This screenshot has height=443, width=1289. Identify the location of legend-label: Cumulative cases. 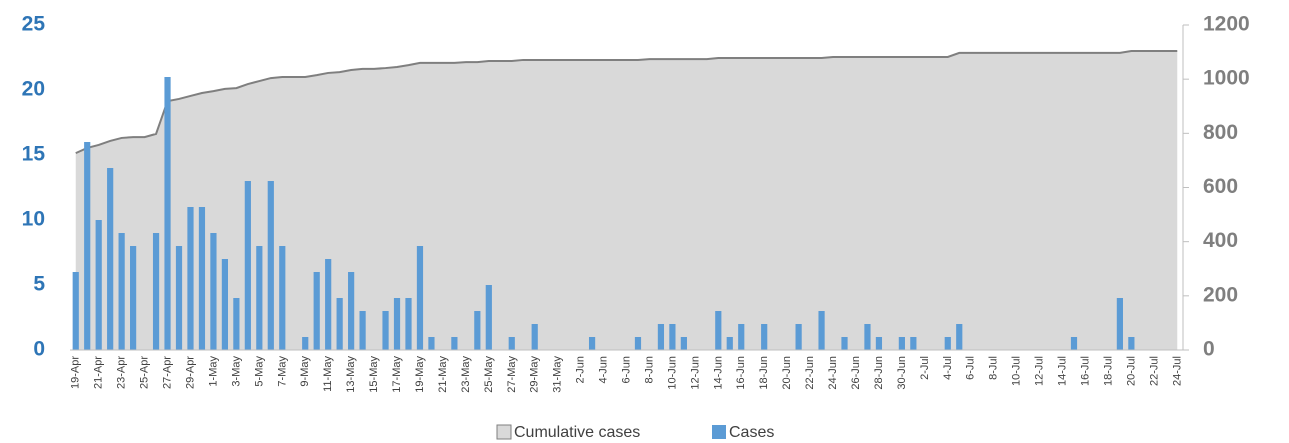
(577, 432).